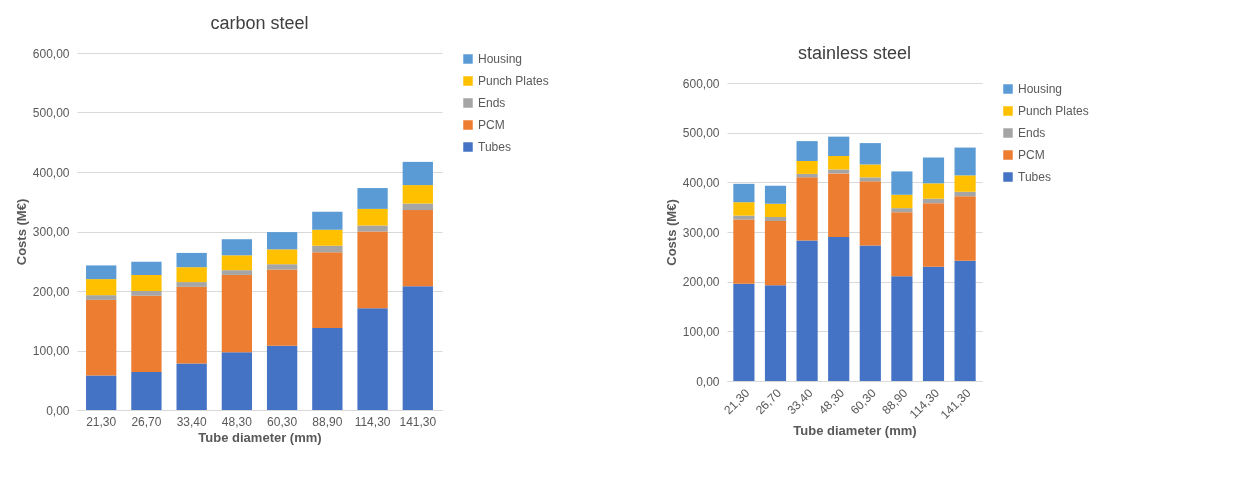 This screenshot has width=1247, height=481. I want to click on x-tick-label: 141,30, so click(418, 421).